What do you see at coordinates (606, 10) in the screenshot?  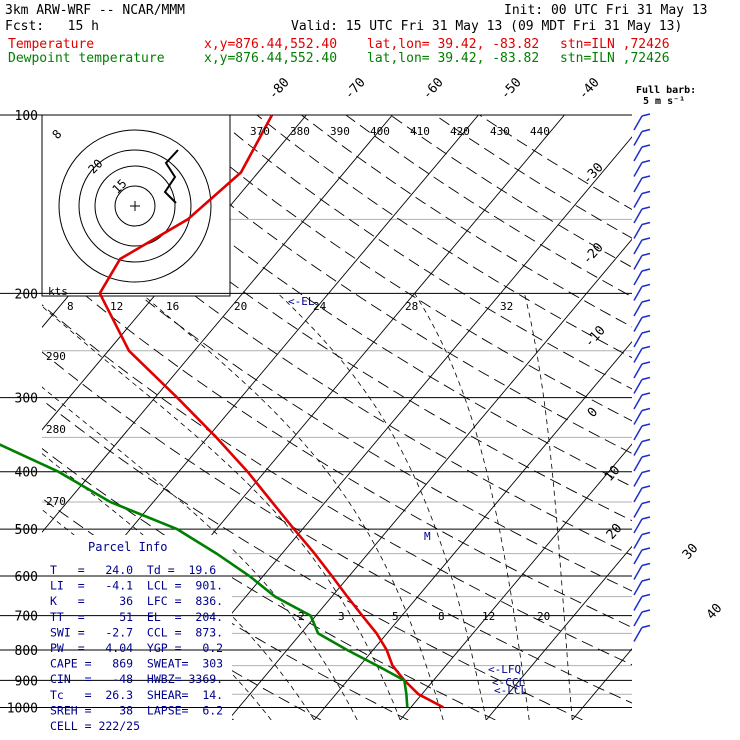 I see `init-time: Init: 00 UTC Fri 31 May 13` at bounding box center [606, 10].